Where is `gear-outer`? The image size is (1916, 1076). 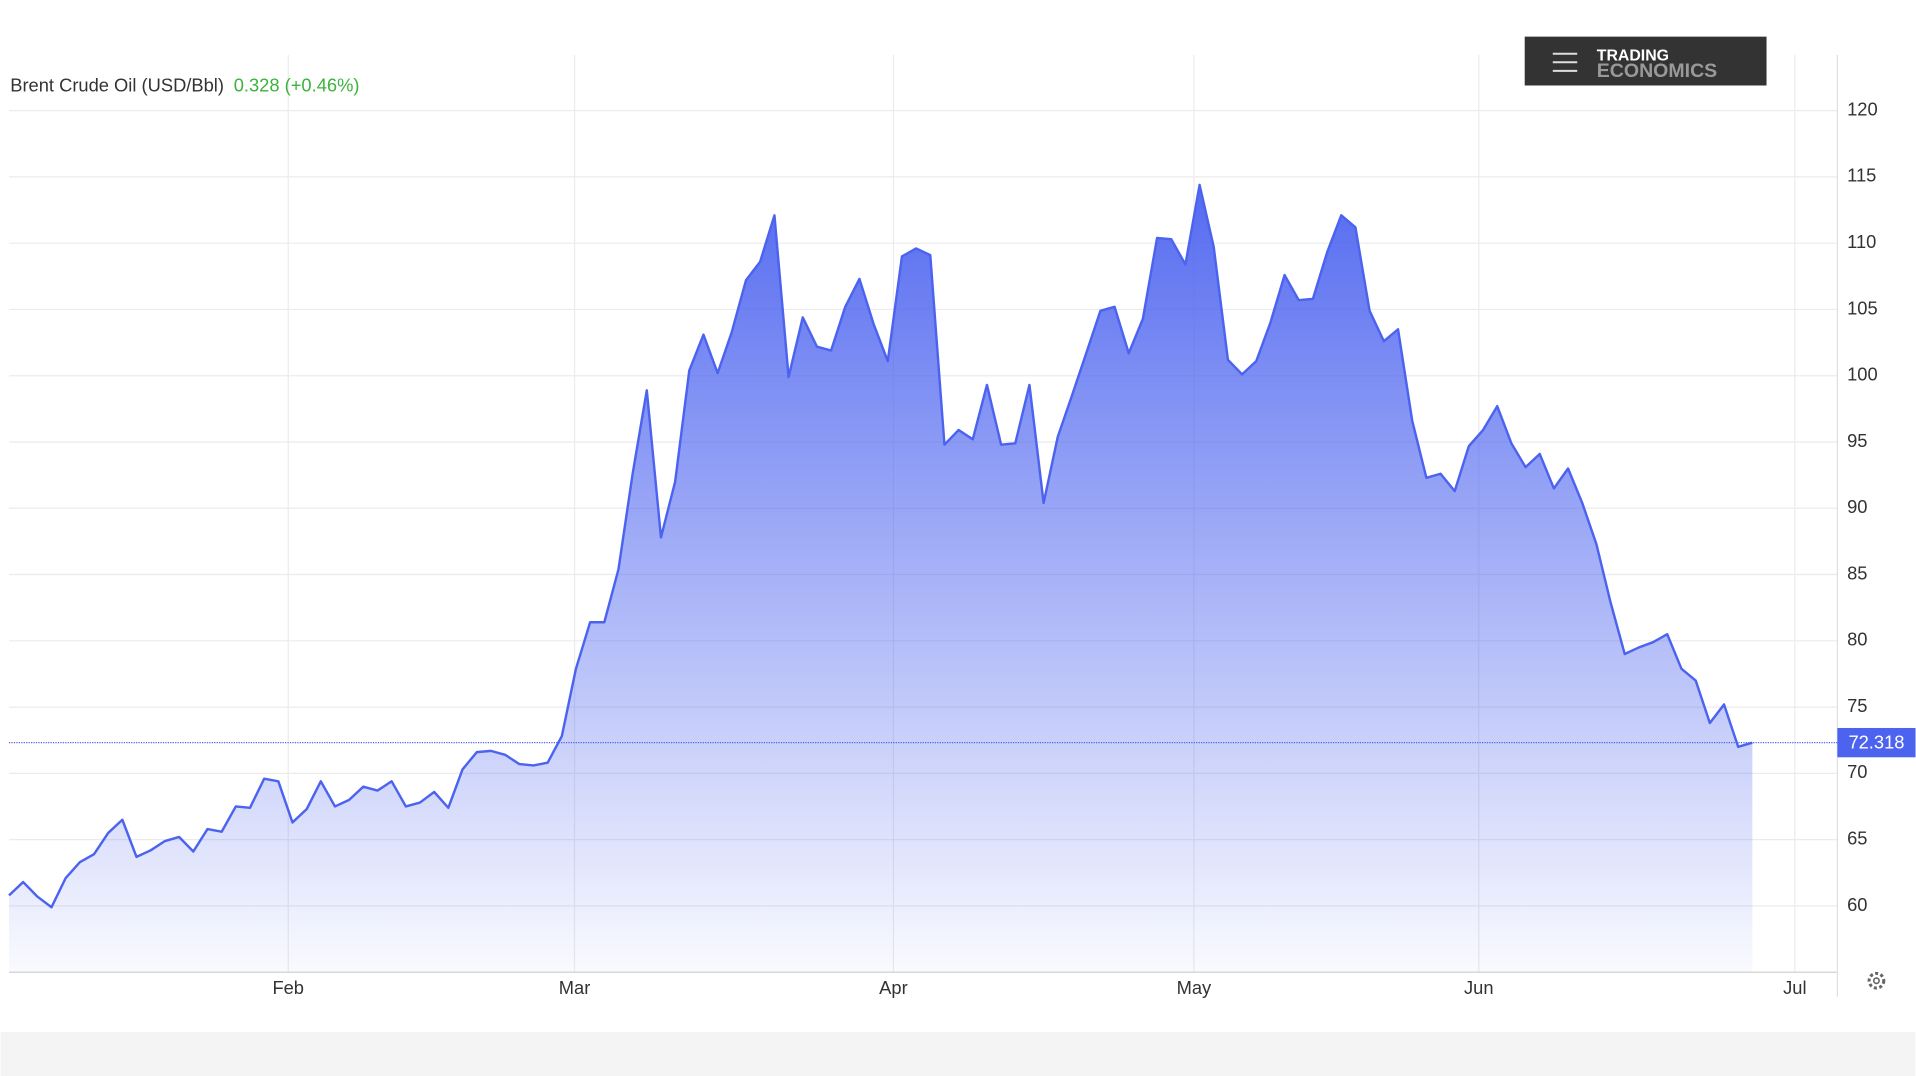
gear-outer is located at coordinates (1876, 980).